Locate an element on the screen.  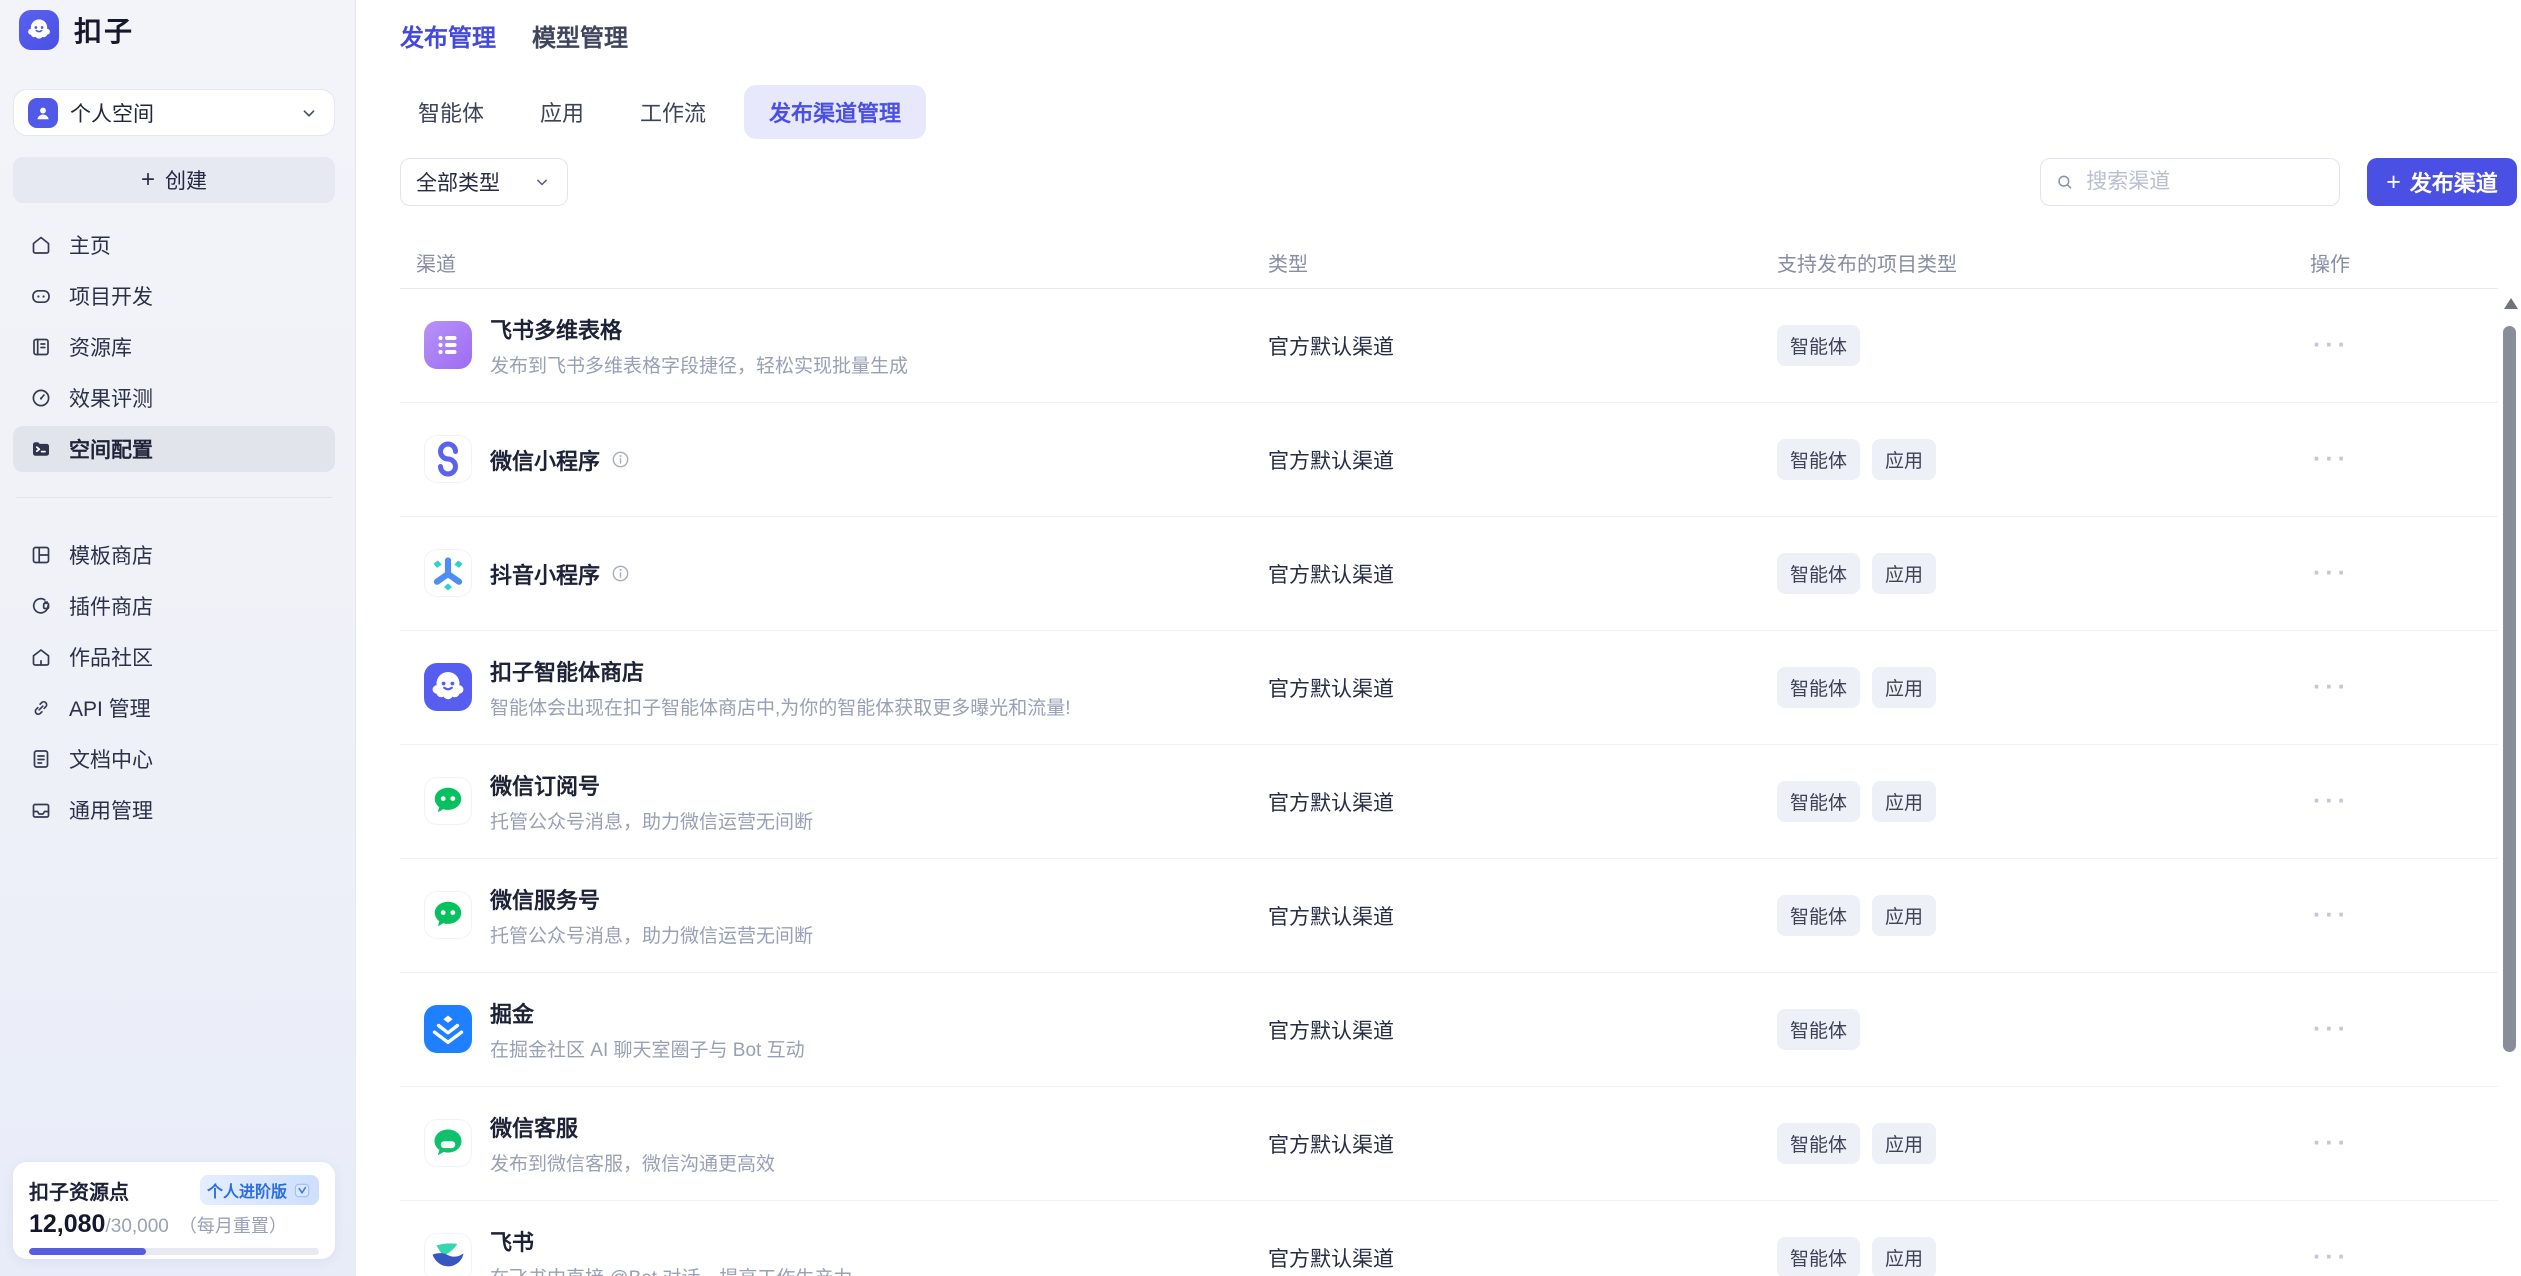
tab-workflows: 工作流 is located at coordinates (673, 113).